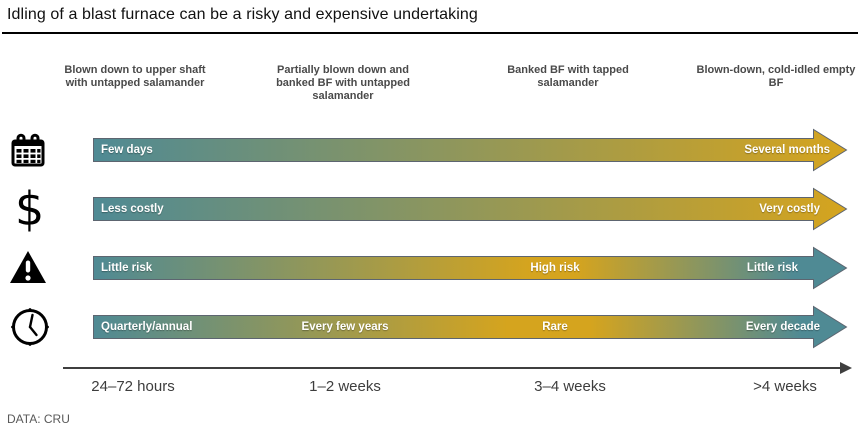  I want to click on arrow-row-cost: Less costly Very costly, so click(470, 209).